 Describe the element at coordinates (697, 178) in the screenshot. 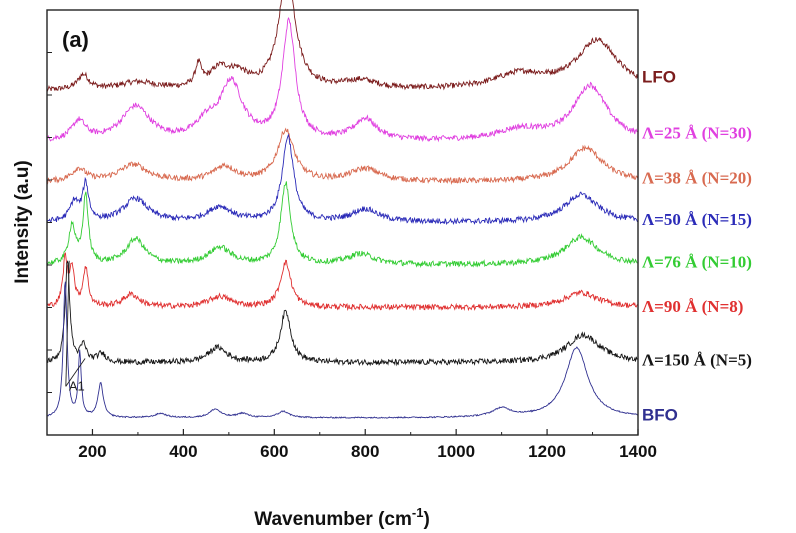

I see `series-label-2: Λ=38 Å (N=20)` at that location.